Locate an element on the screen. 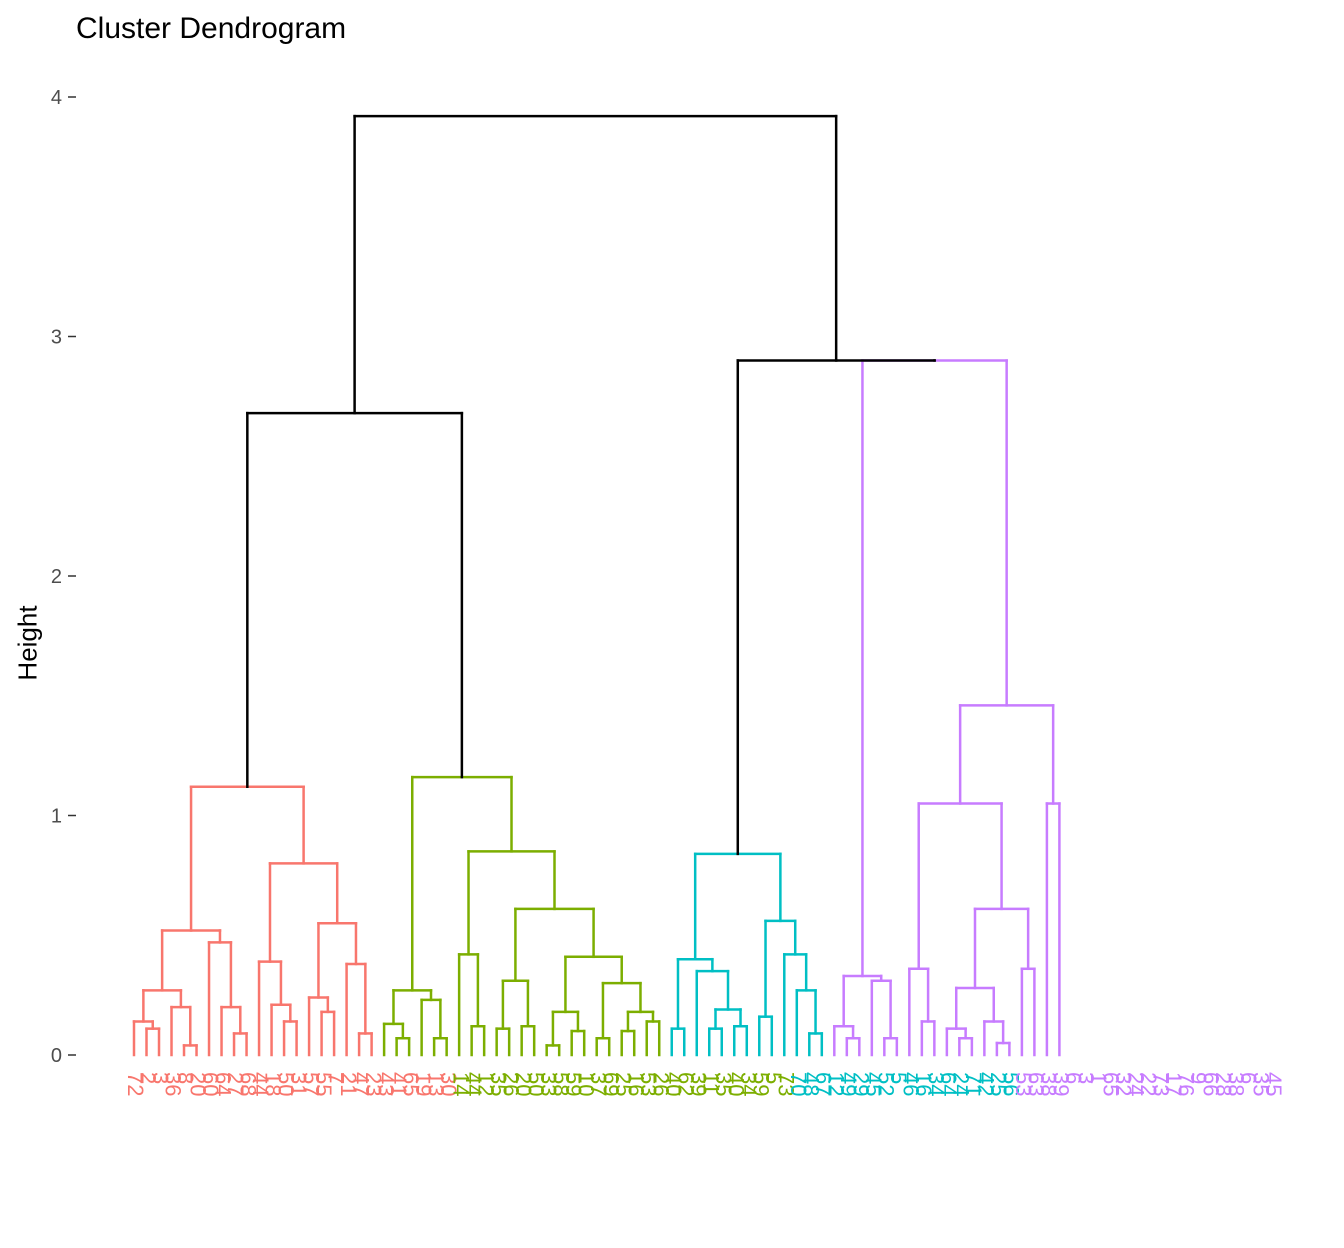 The image size is (1344, 1248). leaf-label: 52 is located at coordinates (886, 1084).